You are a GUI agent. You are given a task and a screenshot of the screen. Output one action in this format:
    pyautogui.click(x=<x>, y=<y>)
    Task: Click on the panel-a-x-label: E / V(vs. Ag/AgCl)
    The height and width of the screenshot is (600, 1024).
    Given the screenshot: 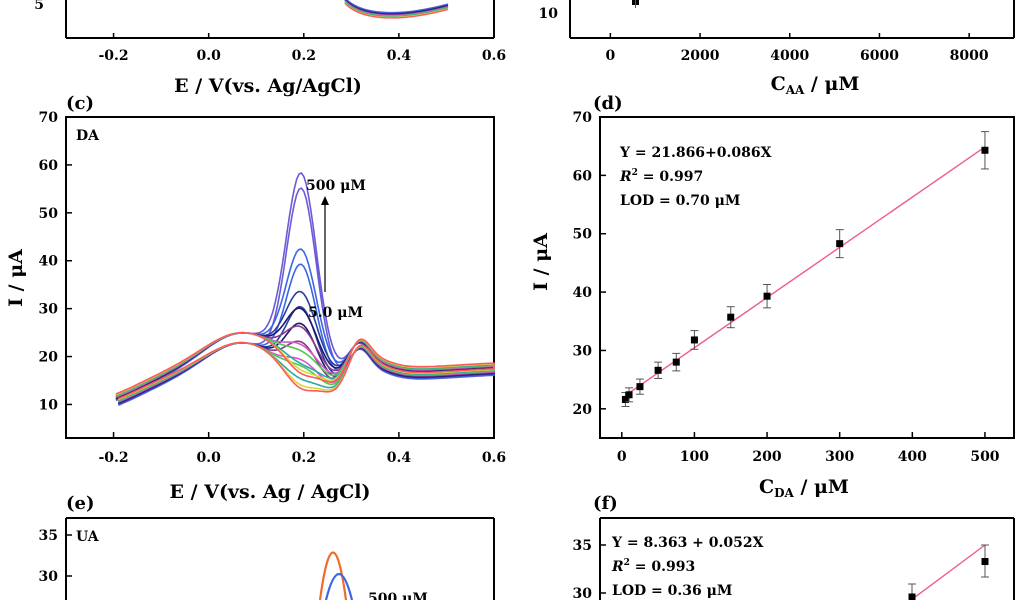 What is the action you would take?
    pyautogui.click(x=268, y=86)
    